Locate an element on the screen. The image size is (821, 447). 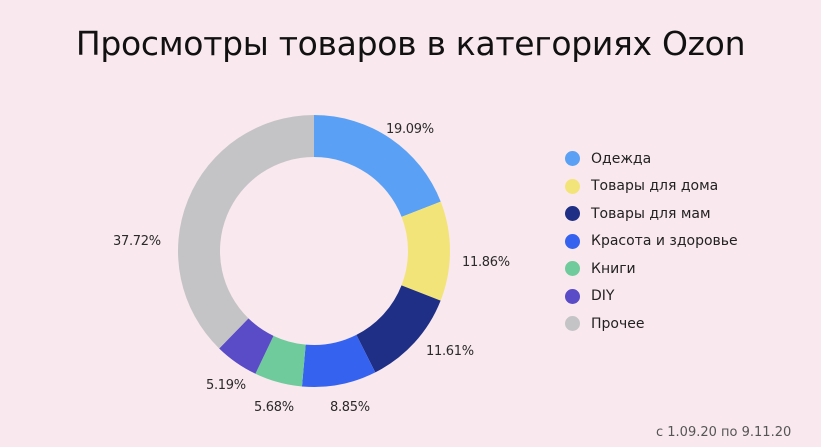
donut-slice-diy is located at coordinates (246, 346).